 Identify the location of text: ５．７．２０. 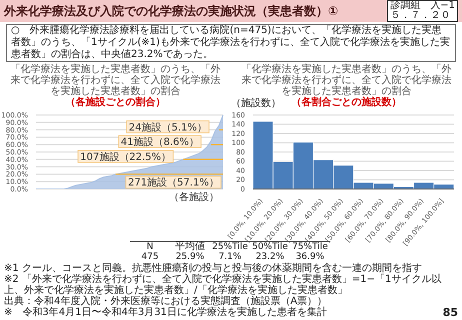
(421, 15).